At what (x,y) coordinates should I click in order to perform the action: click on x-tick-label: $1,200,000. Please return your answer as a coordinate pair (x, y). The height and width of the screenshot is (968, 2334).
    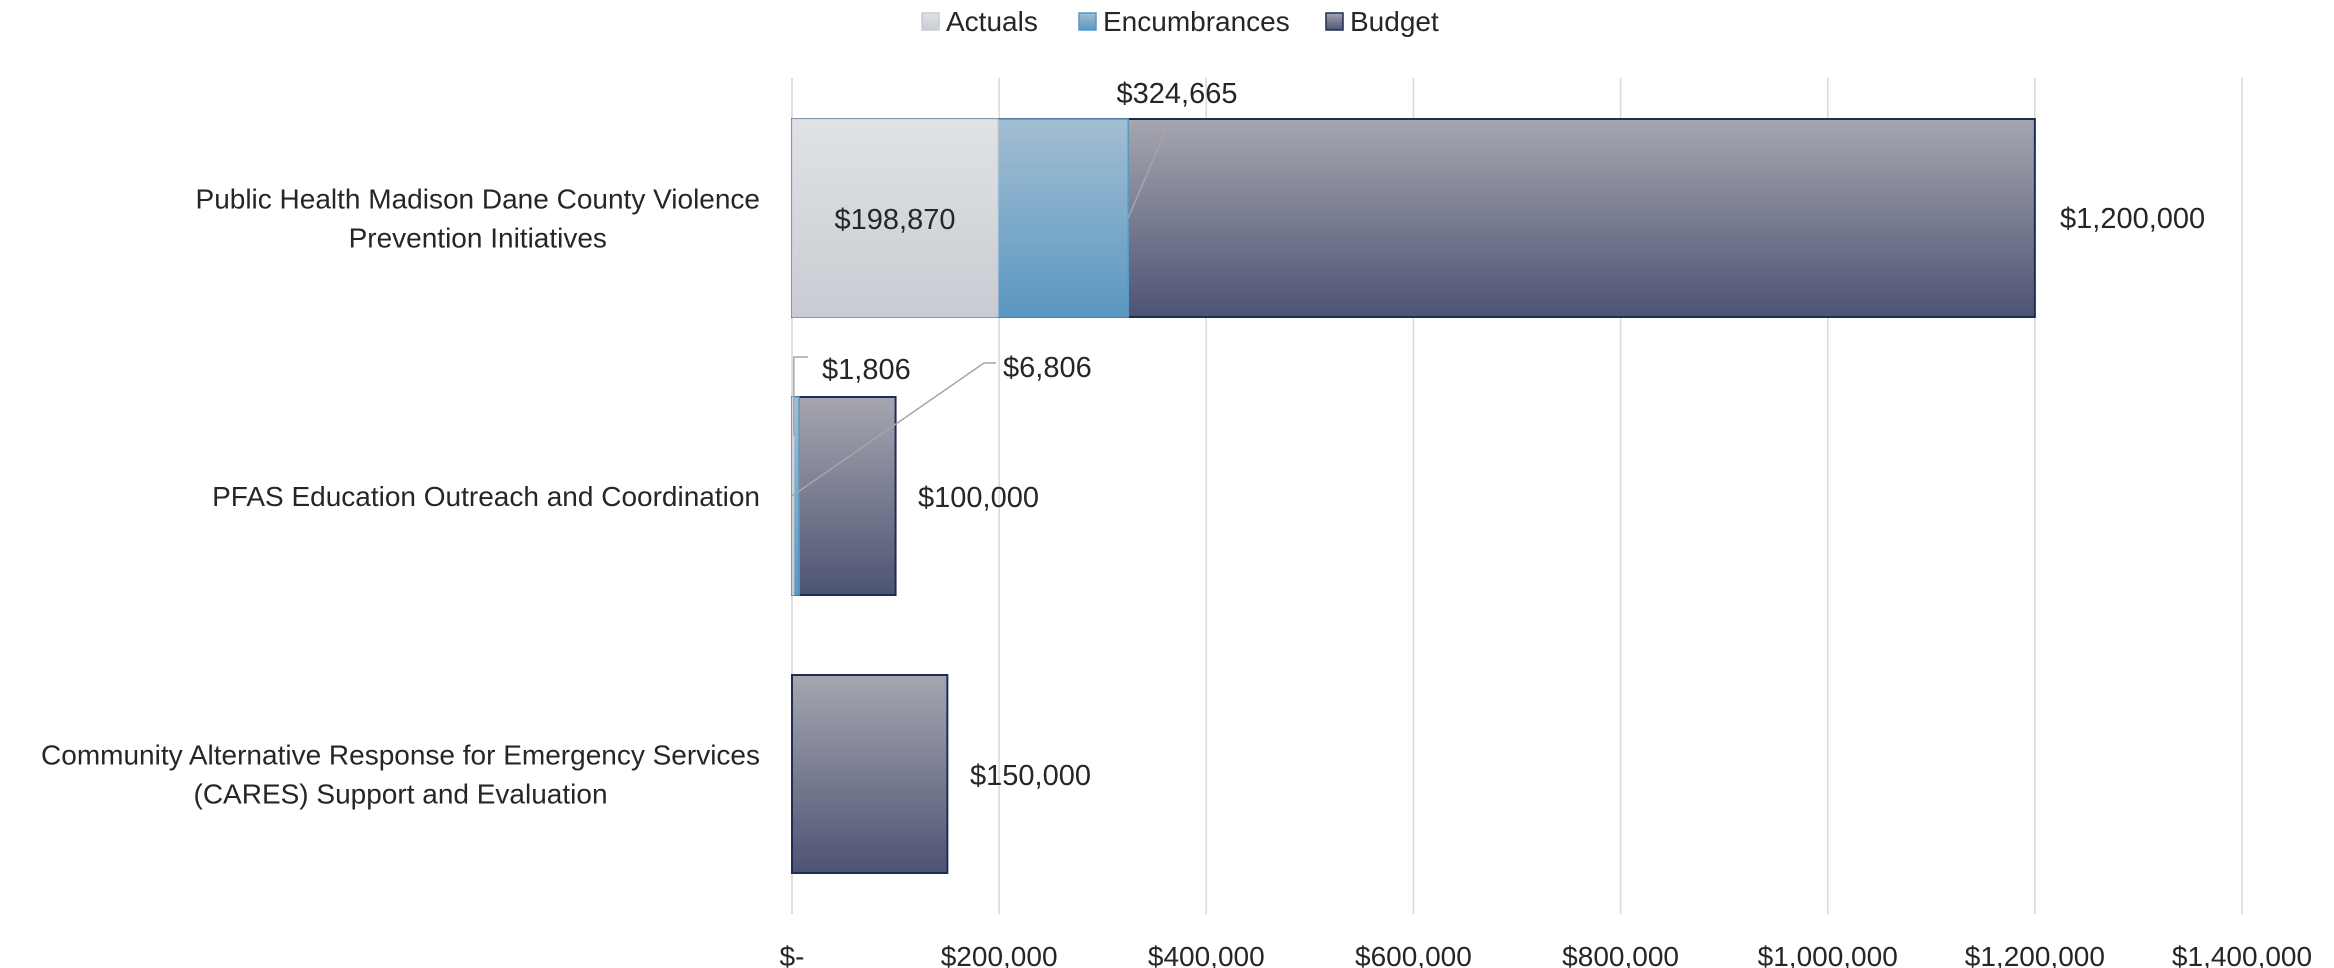
    Looking at the image, I should click on (2035, 954).